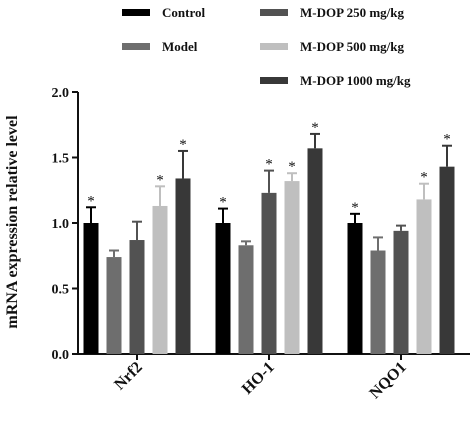 The height and width of the screenshot is (421, 474). What do you see at coordinates (160, 46) in the screenshot?
I see `legend-item: Model` at bounding box center [160, 46].